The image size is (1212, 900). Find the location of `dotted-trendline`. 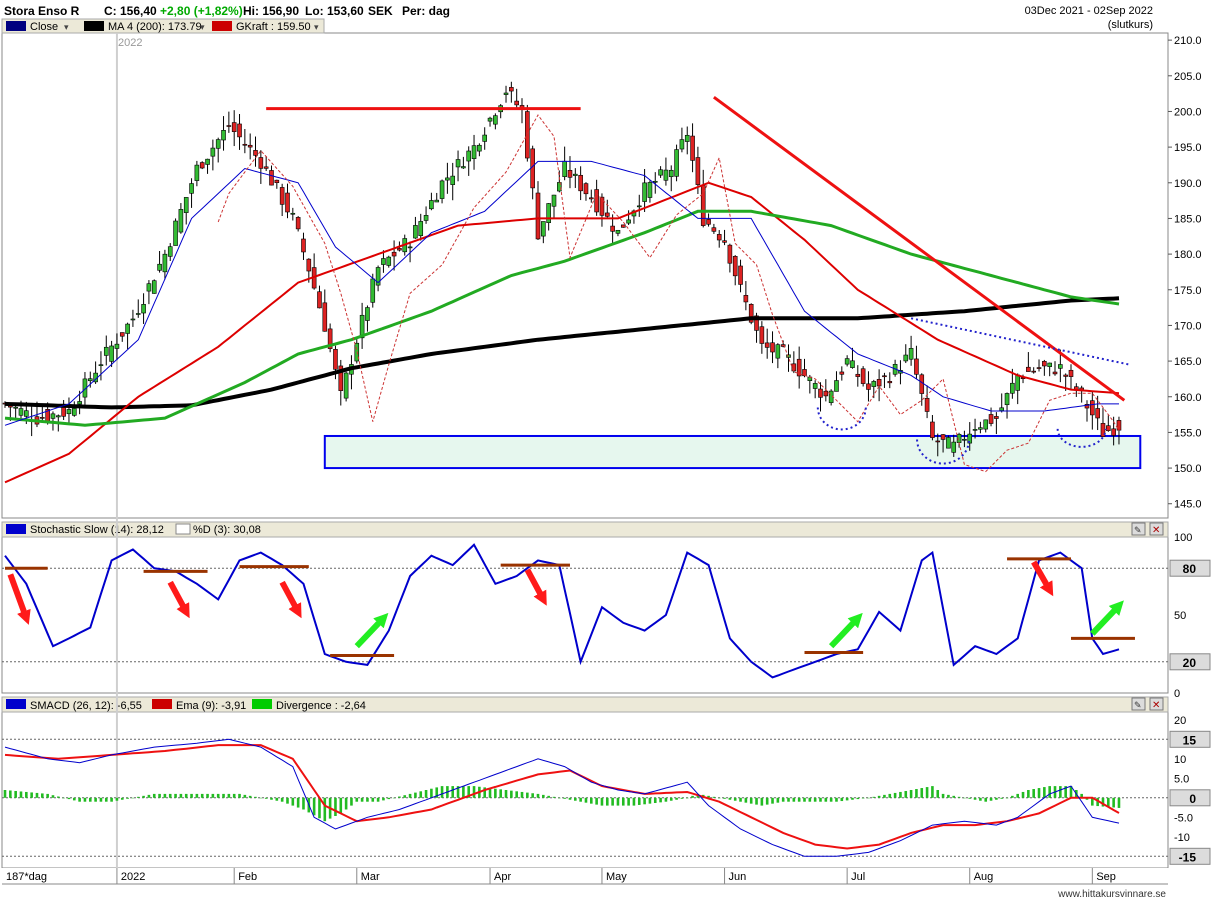

dotted-trendline is located at coordinates (1020, 341).